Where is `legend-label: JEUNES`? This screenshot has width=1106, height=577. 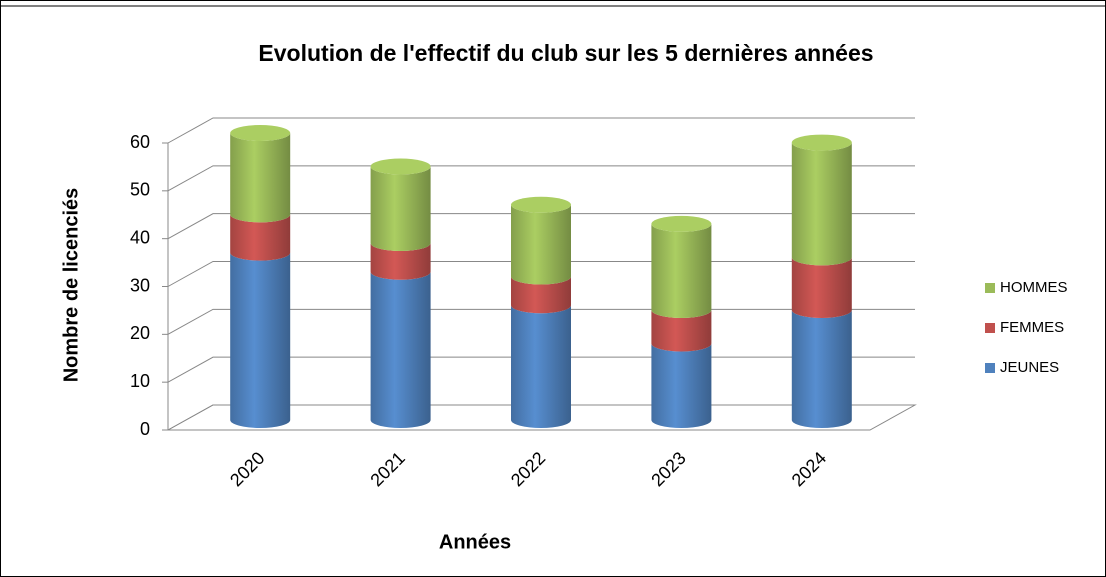 legend-label: JEUNES is located at coordinates (1029, 367).